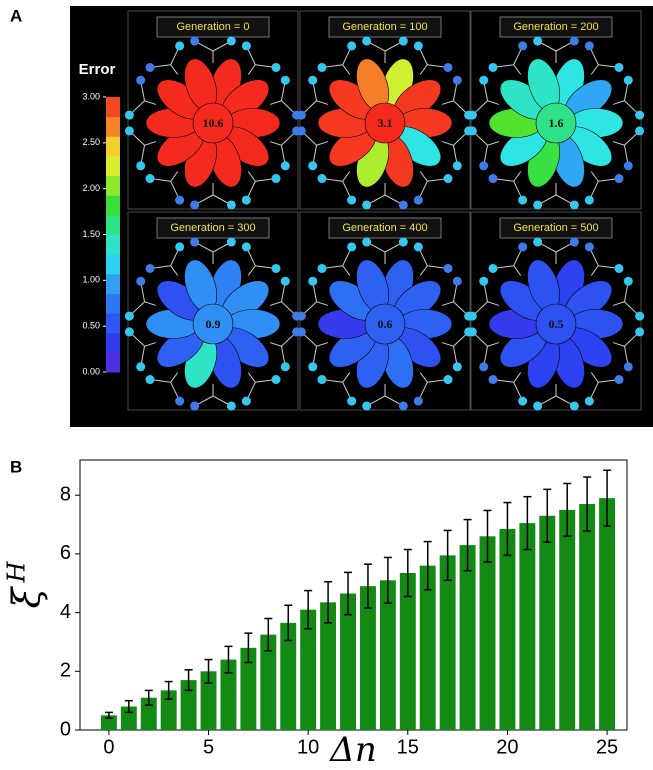  I want to click on y-tick-label: 6, so click(65, 553).